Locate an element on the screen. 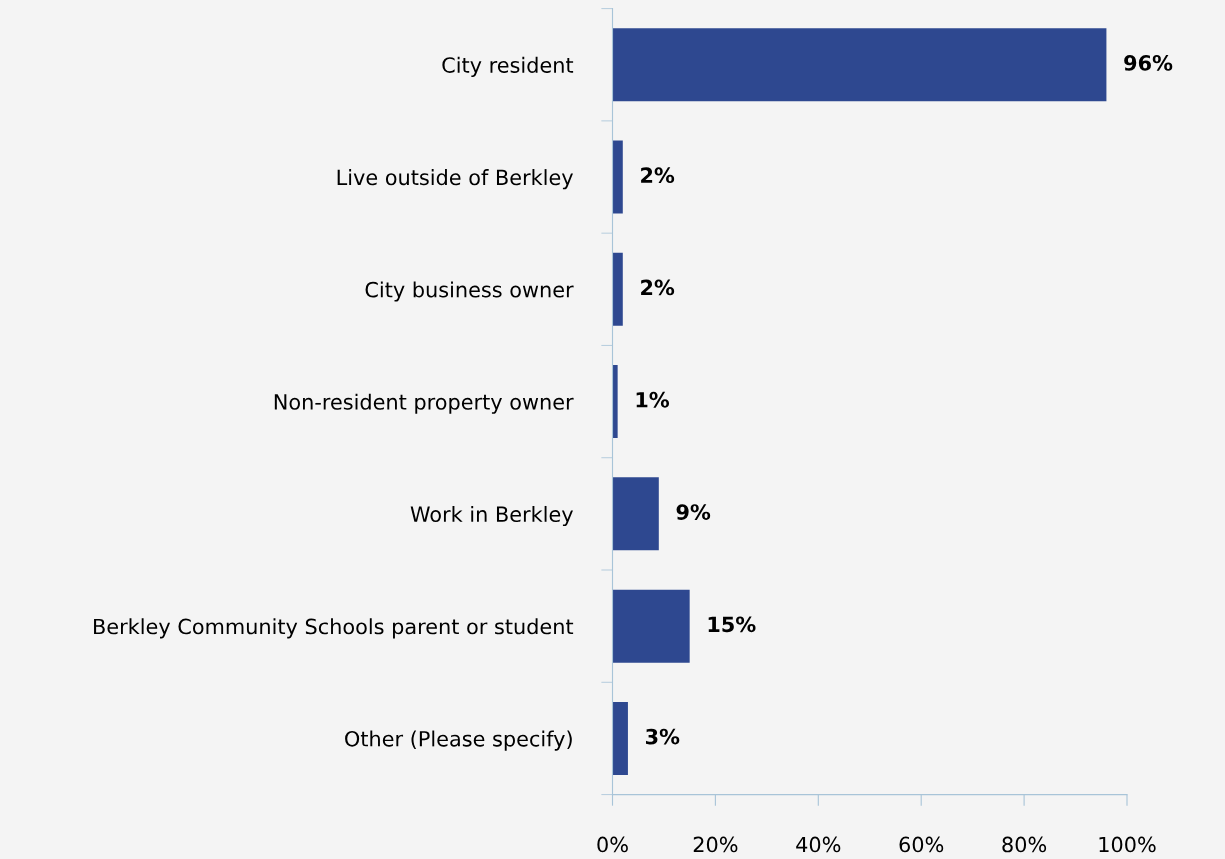 This screenshot has height=859, width=1225. y-tick-label: Non-resident property owner is located at coordinates (424, 403).